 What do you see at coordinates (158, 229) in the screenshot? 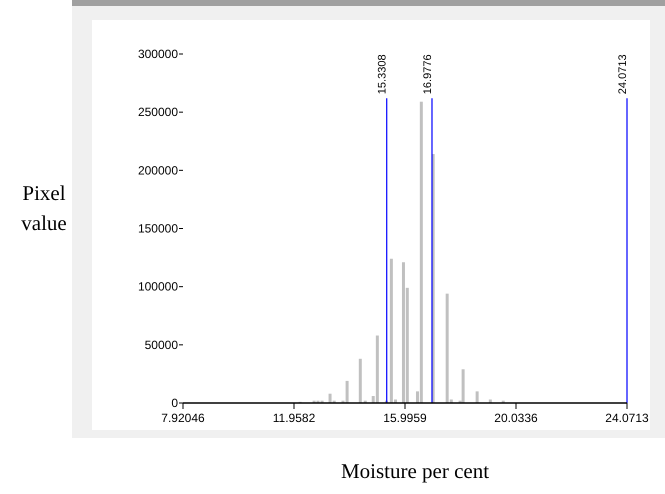
I see `y-tick-label: 150000` at bounding box center [158, 229].